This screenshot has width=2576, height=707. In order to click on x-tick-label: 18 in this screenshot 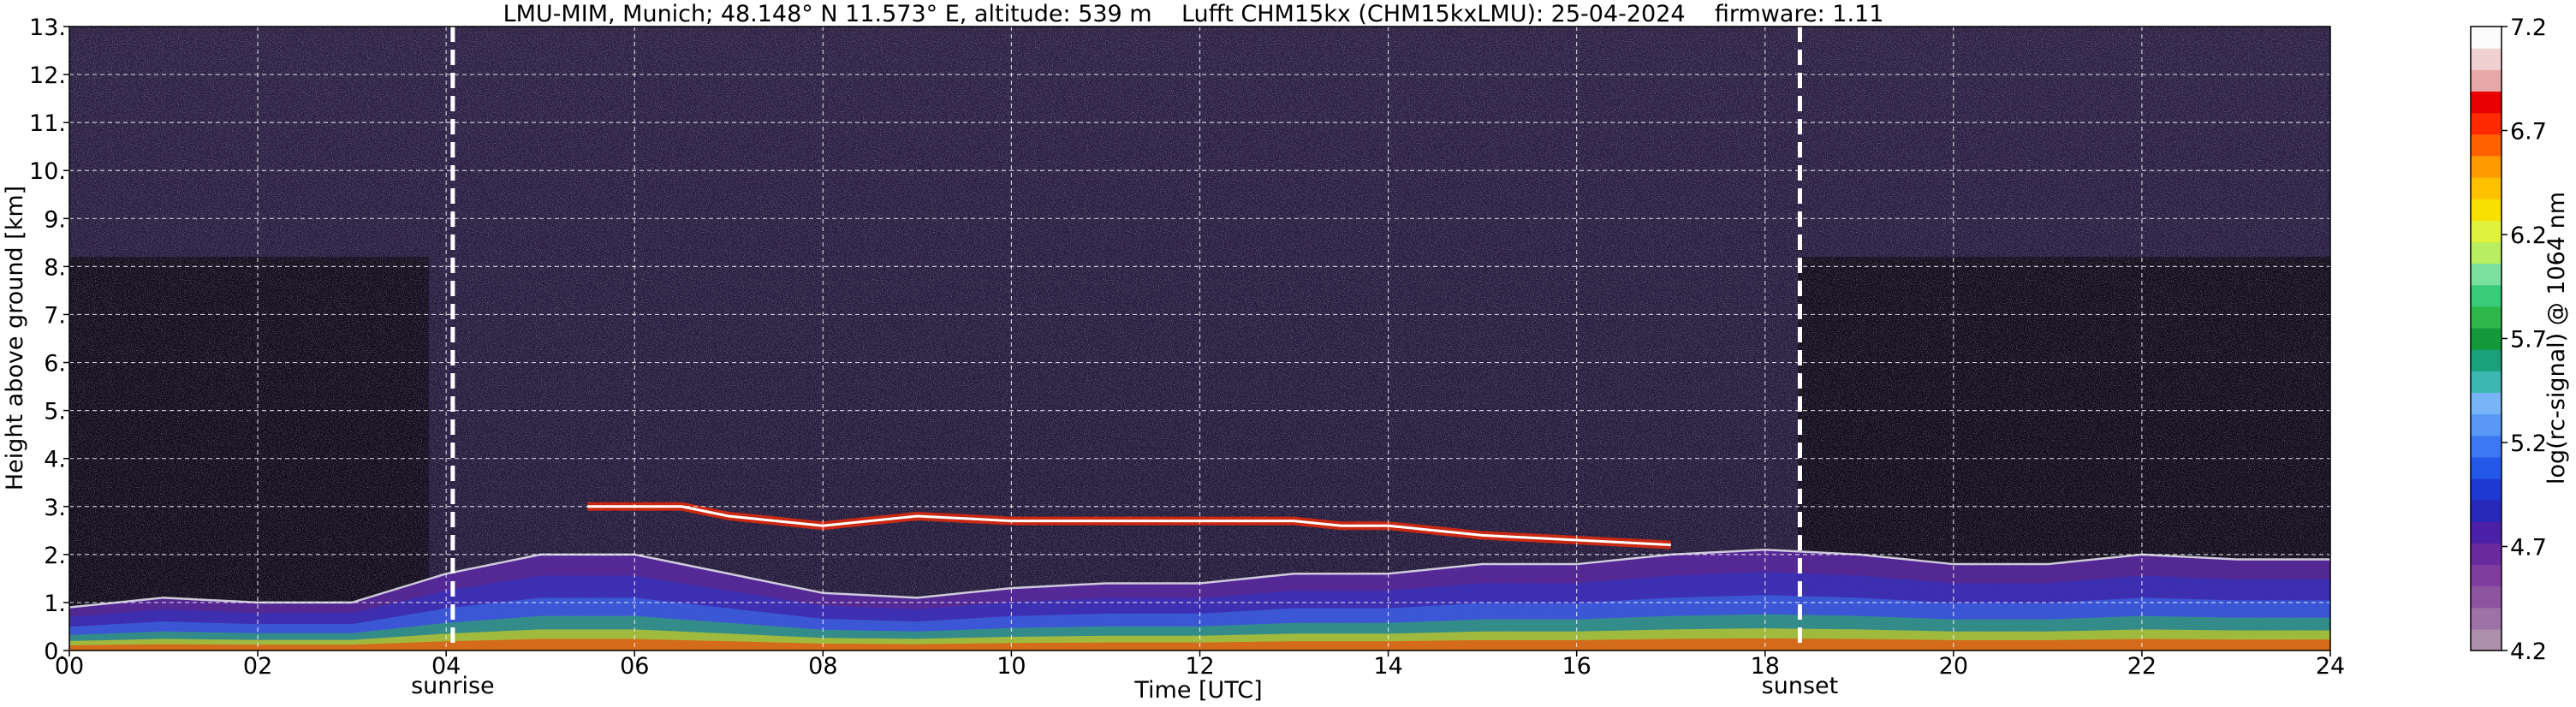, I will do `click(1766, 666)`.